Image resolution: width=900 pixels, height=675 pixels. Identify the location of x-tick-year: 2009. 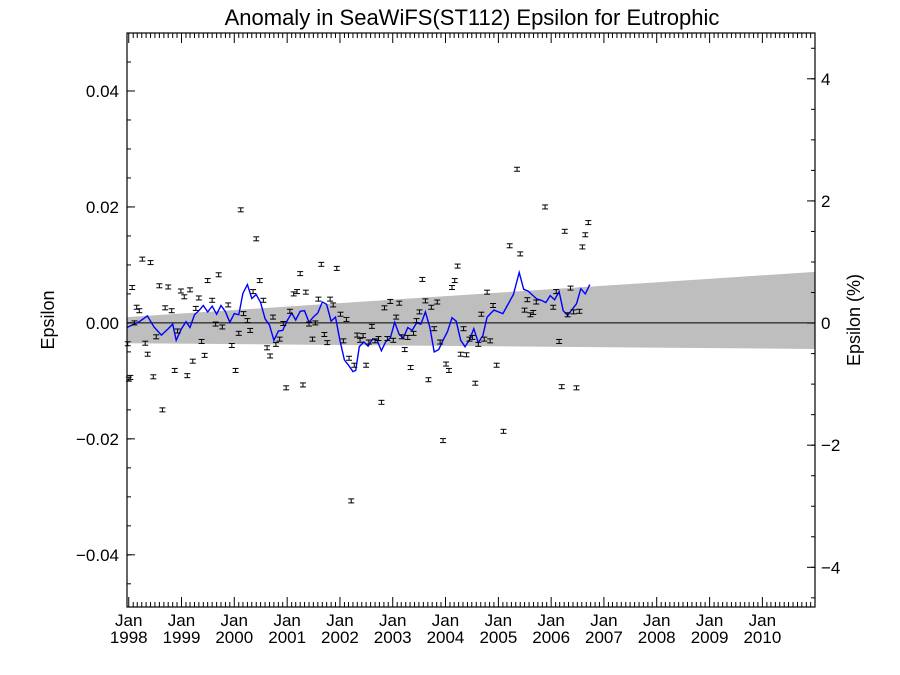
(710, 637).